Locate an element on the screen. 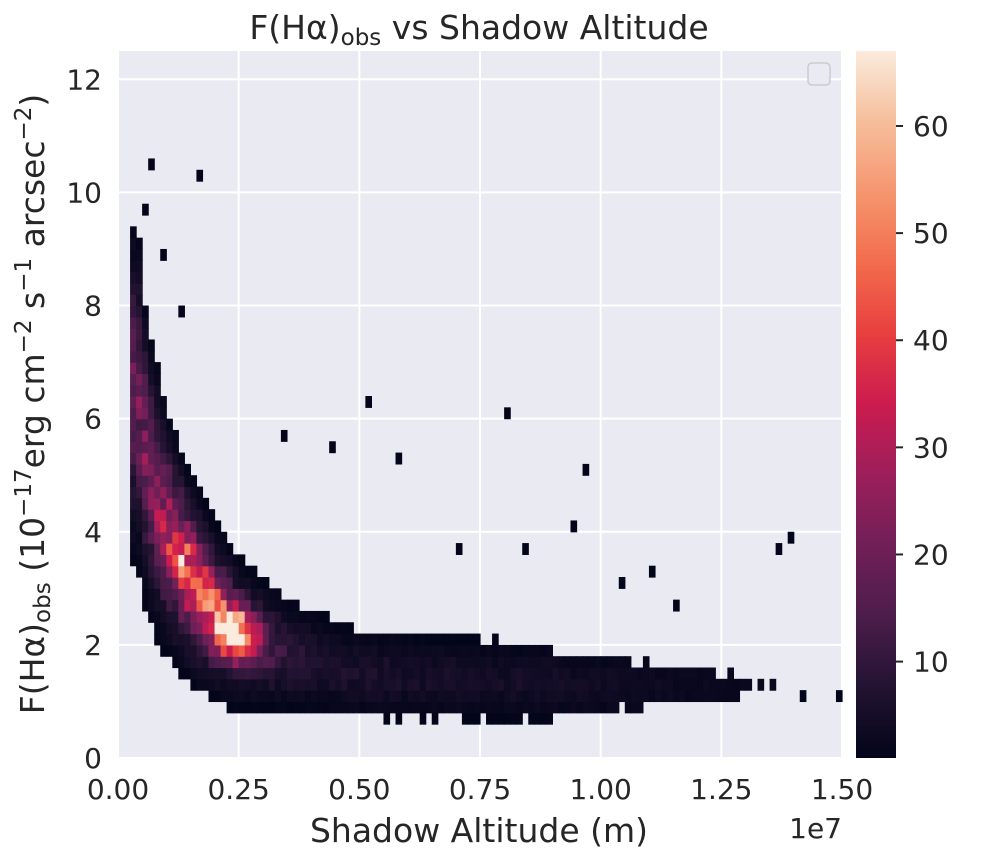 The image size is (997, 860). legend-box is located at coordinates (819, 74).